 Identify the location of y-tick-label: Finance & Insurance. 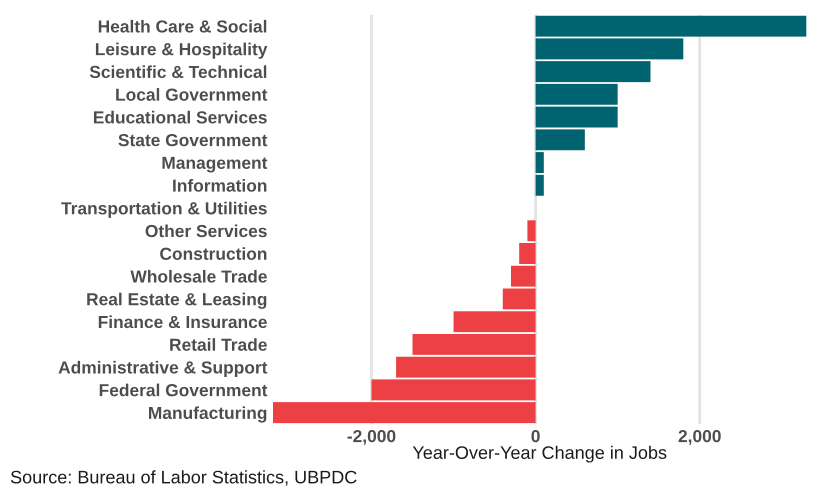
(182, 321).